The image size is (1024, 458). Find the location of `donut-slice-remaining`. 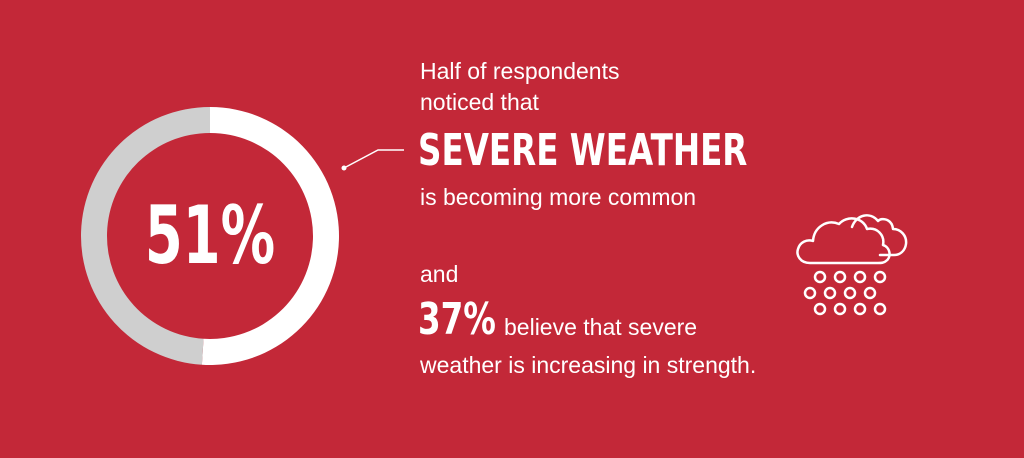

donut-slice-remaining is located at coordinates (145, 236).